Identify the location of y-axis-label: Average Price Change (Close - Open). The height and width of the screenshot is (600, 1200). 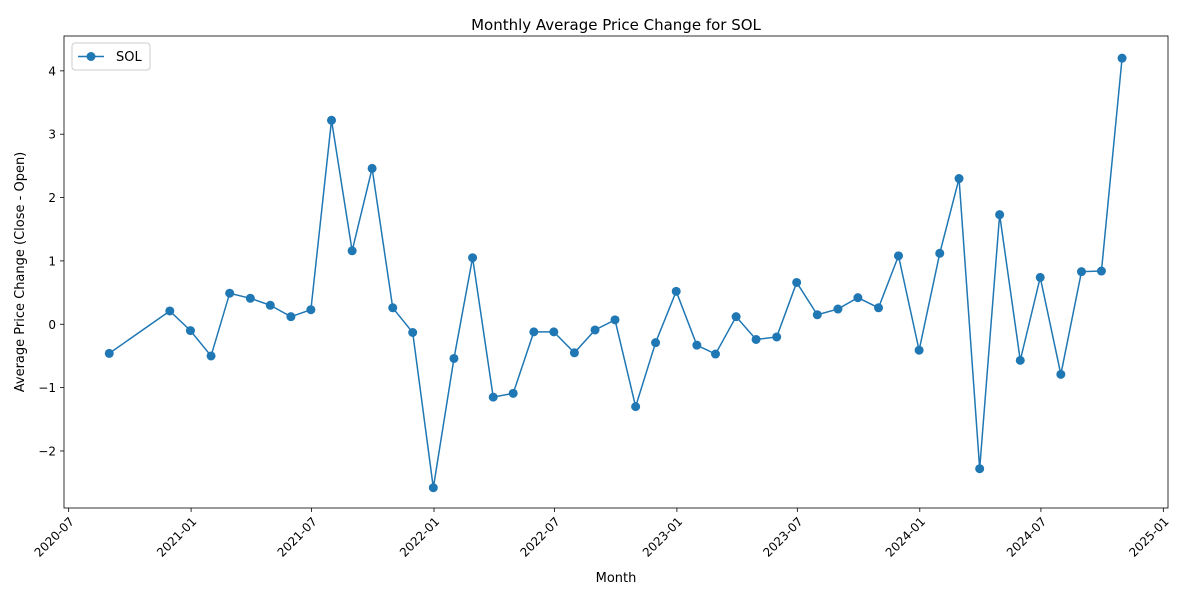
(20, 272).